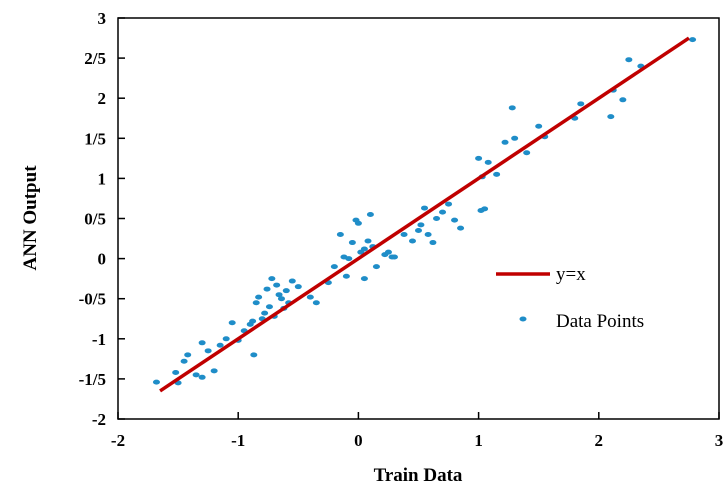 This screenshot has height=492, width=728. I want to click on x-tick-label: 2, so click(599, 440).